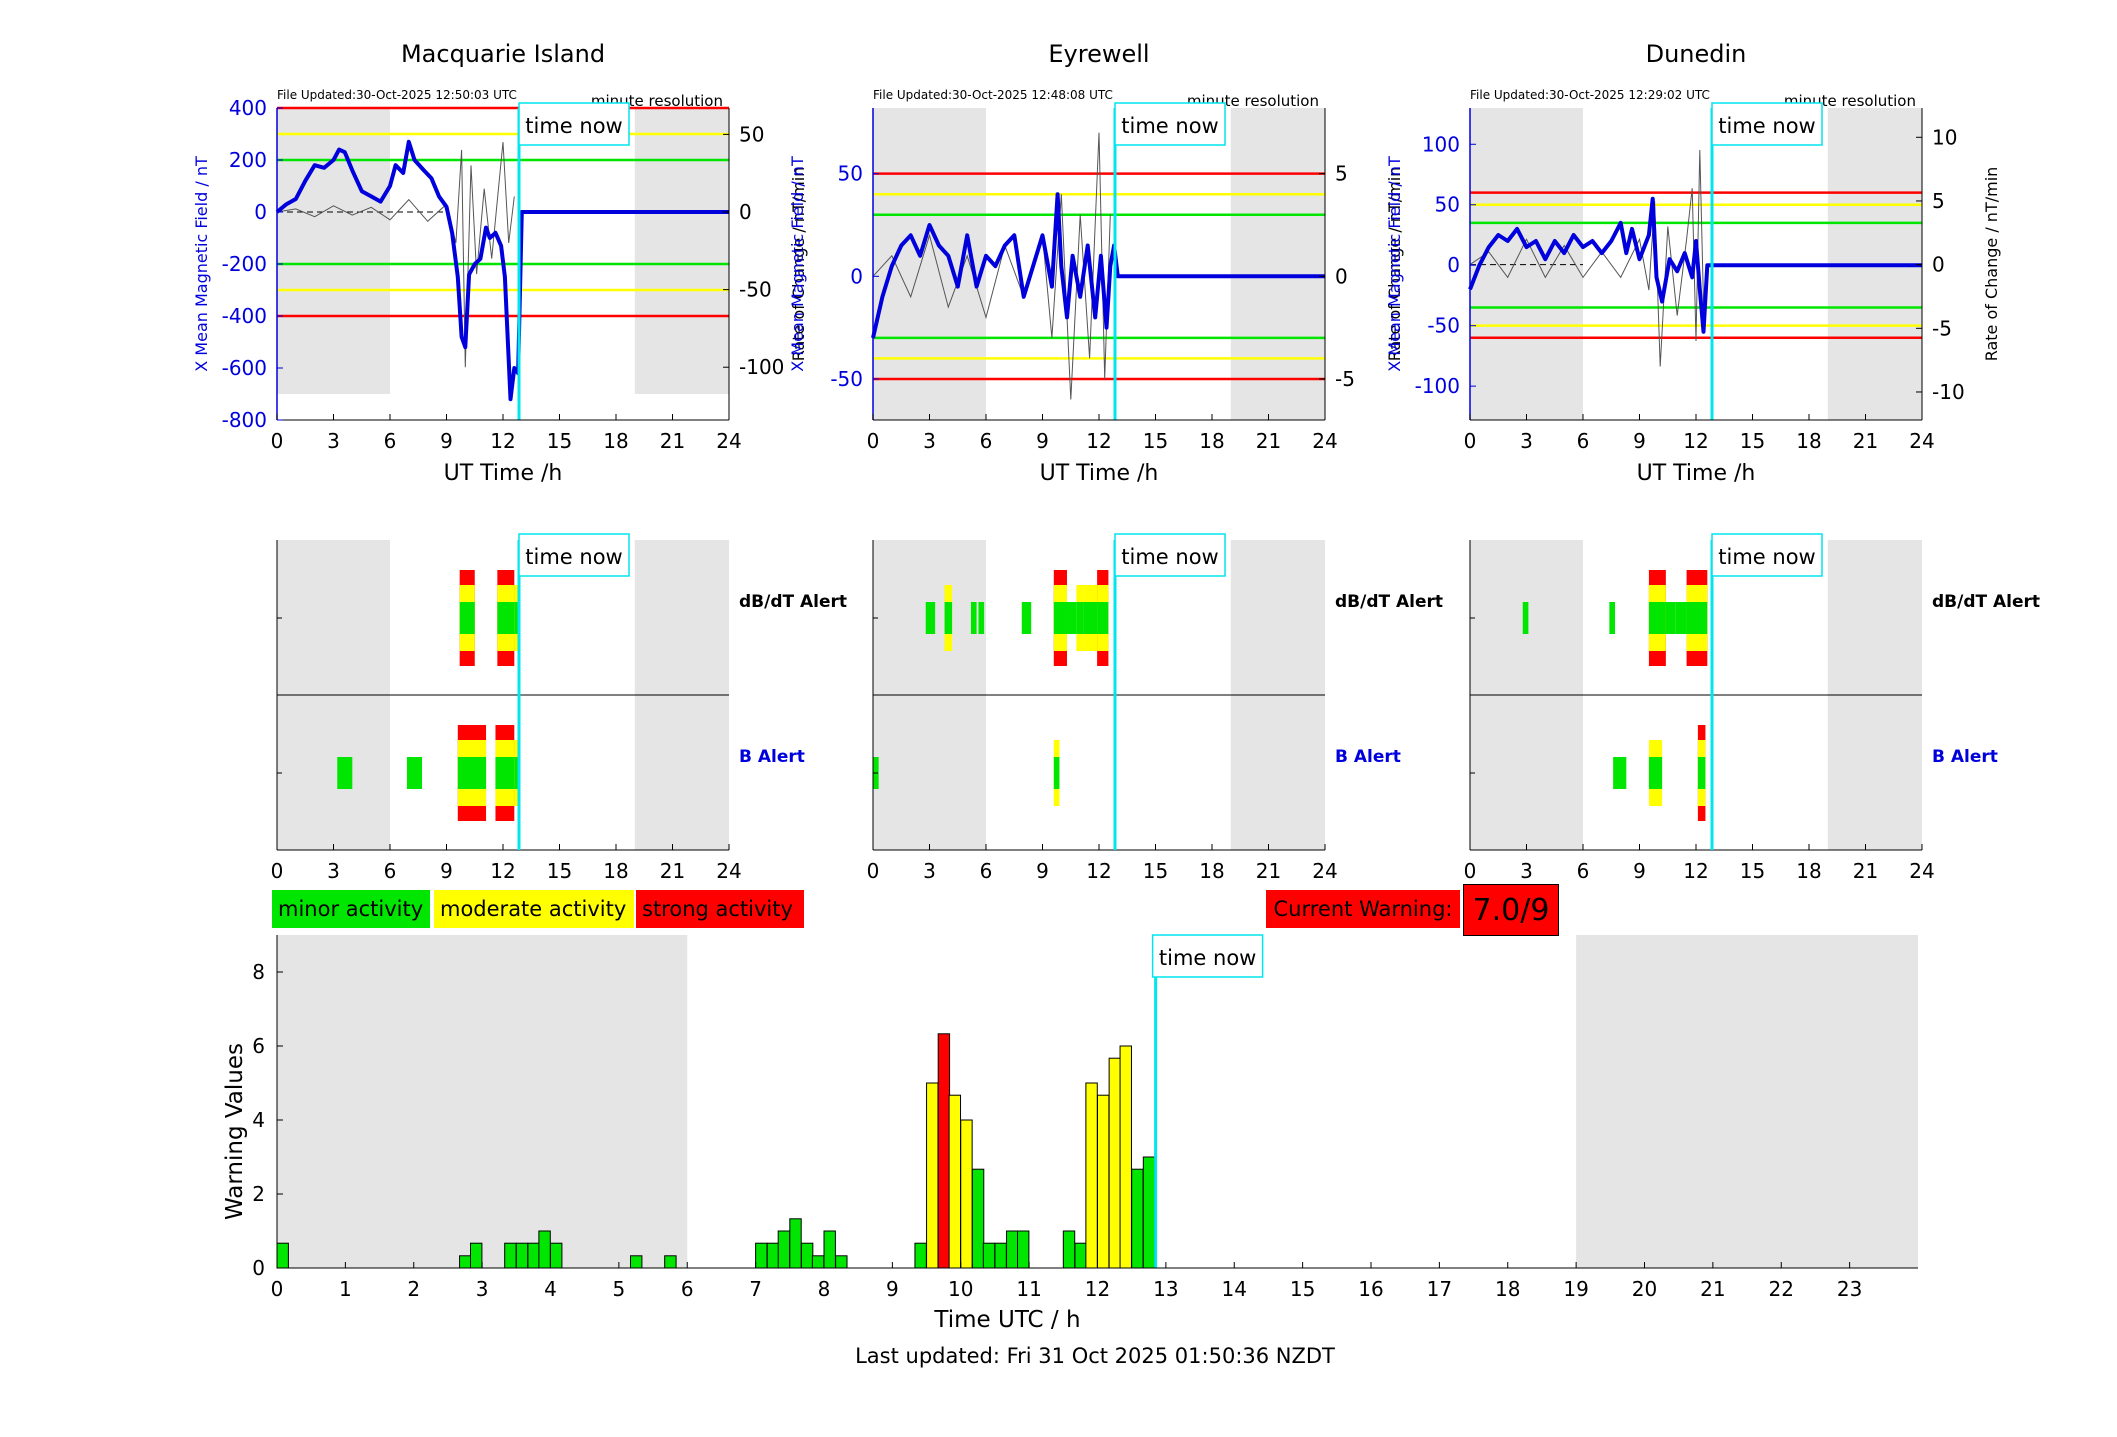 This screenshot has width=2117, height=1437. I want to click on x-tick-label: 17, so click(1439, 1289).